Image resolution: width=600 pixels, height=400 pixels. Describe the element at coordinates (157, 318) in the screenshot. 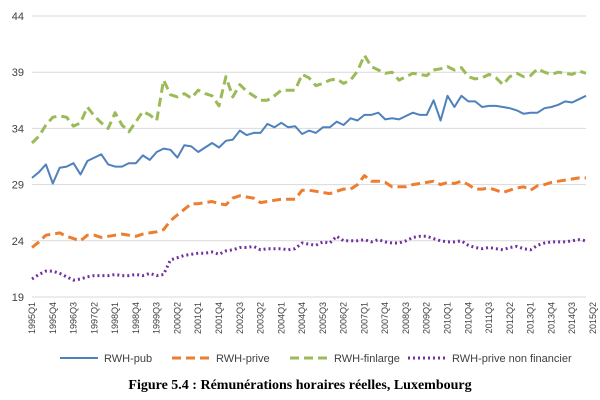

I see `x-tick-label: 1999Q3` at that location.